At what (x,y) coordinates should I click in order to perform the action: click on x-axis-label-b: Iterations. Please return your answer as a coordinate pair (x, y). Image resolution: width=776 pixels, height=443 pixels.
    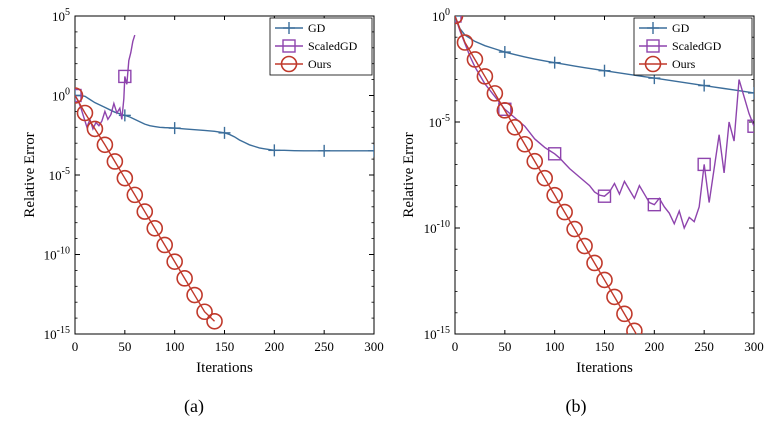
    Looking at the image, I should click on (604, 368).